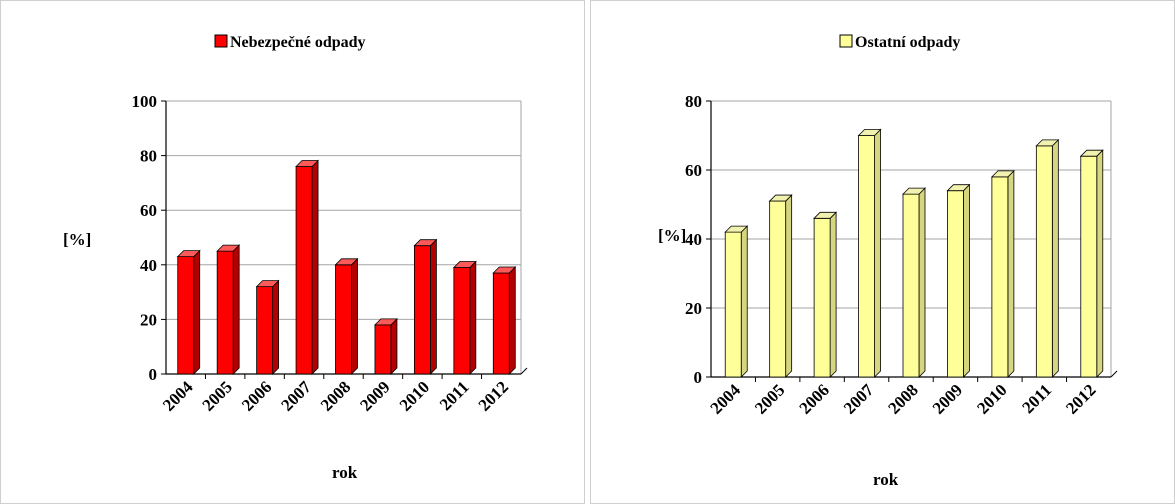 Image resolution: width=1175 pixels, height=504 pixels. What do you see at coordinates (145, 101) in the screenshot?
I see `y-tick-label: 100` at bounding box center [145, 101].